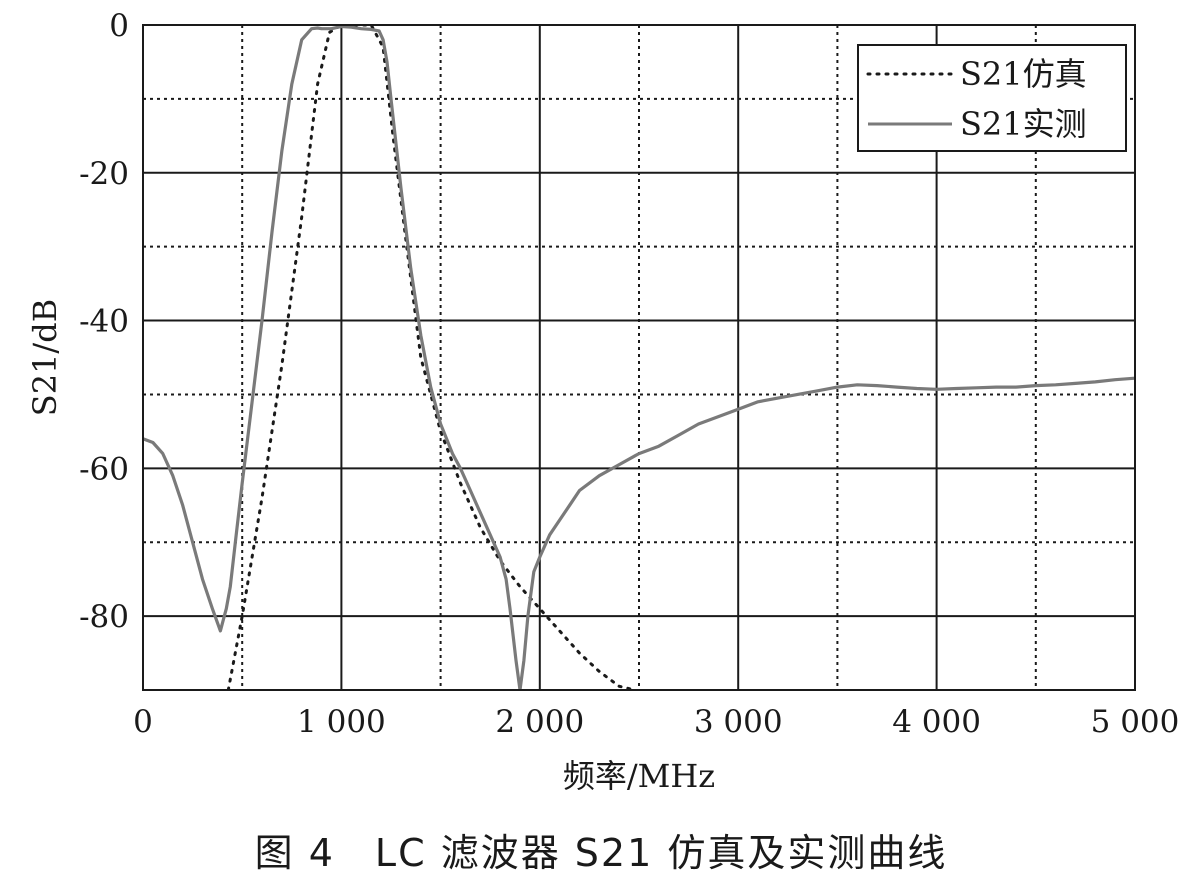  What do you see at coordinates (539, 722) in the screenshot?
I see `x-tick-label: 2 000` at bounding box center [539, 722].